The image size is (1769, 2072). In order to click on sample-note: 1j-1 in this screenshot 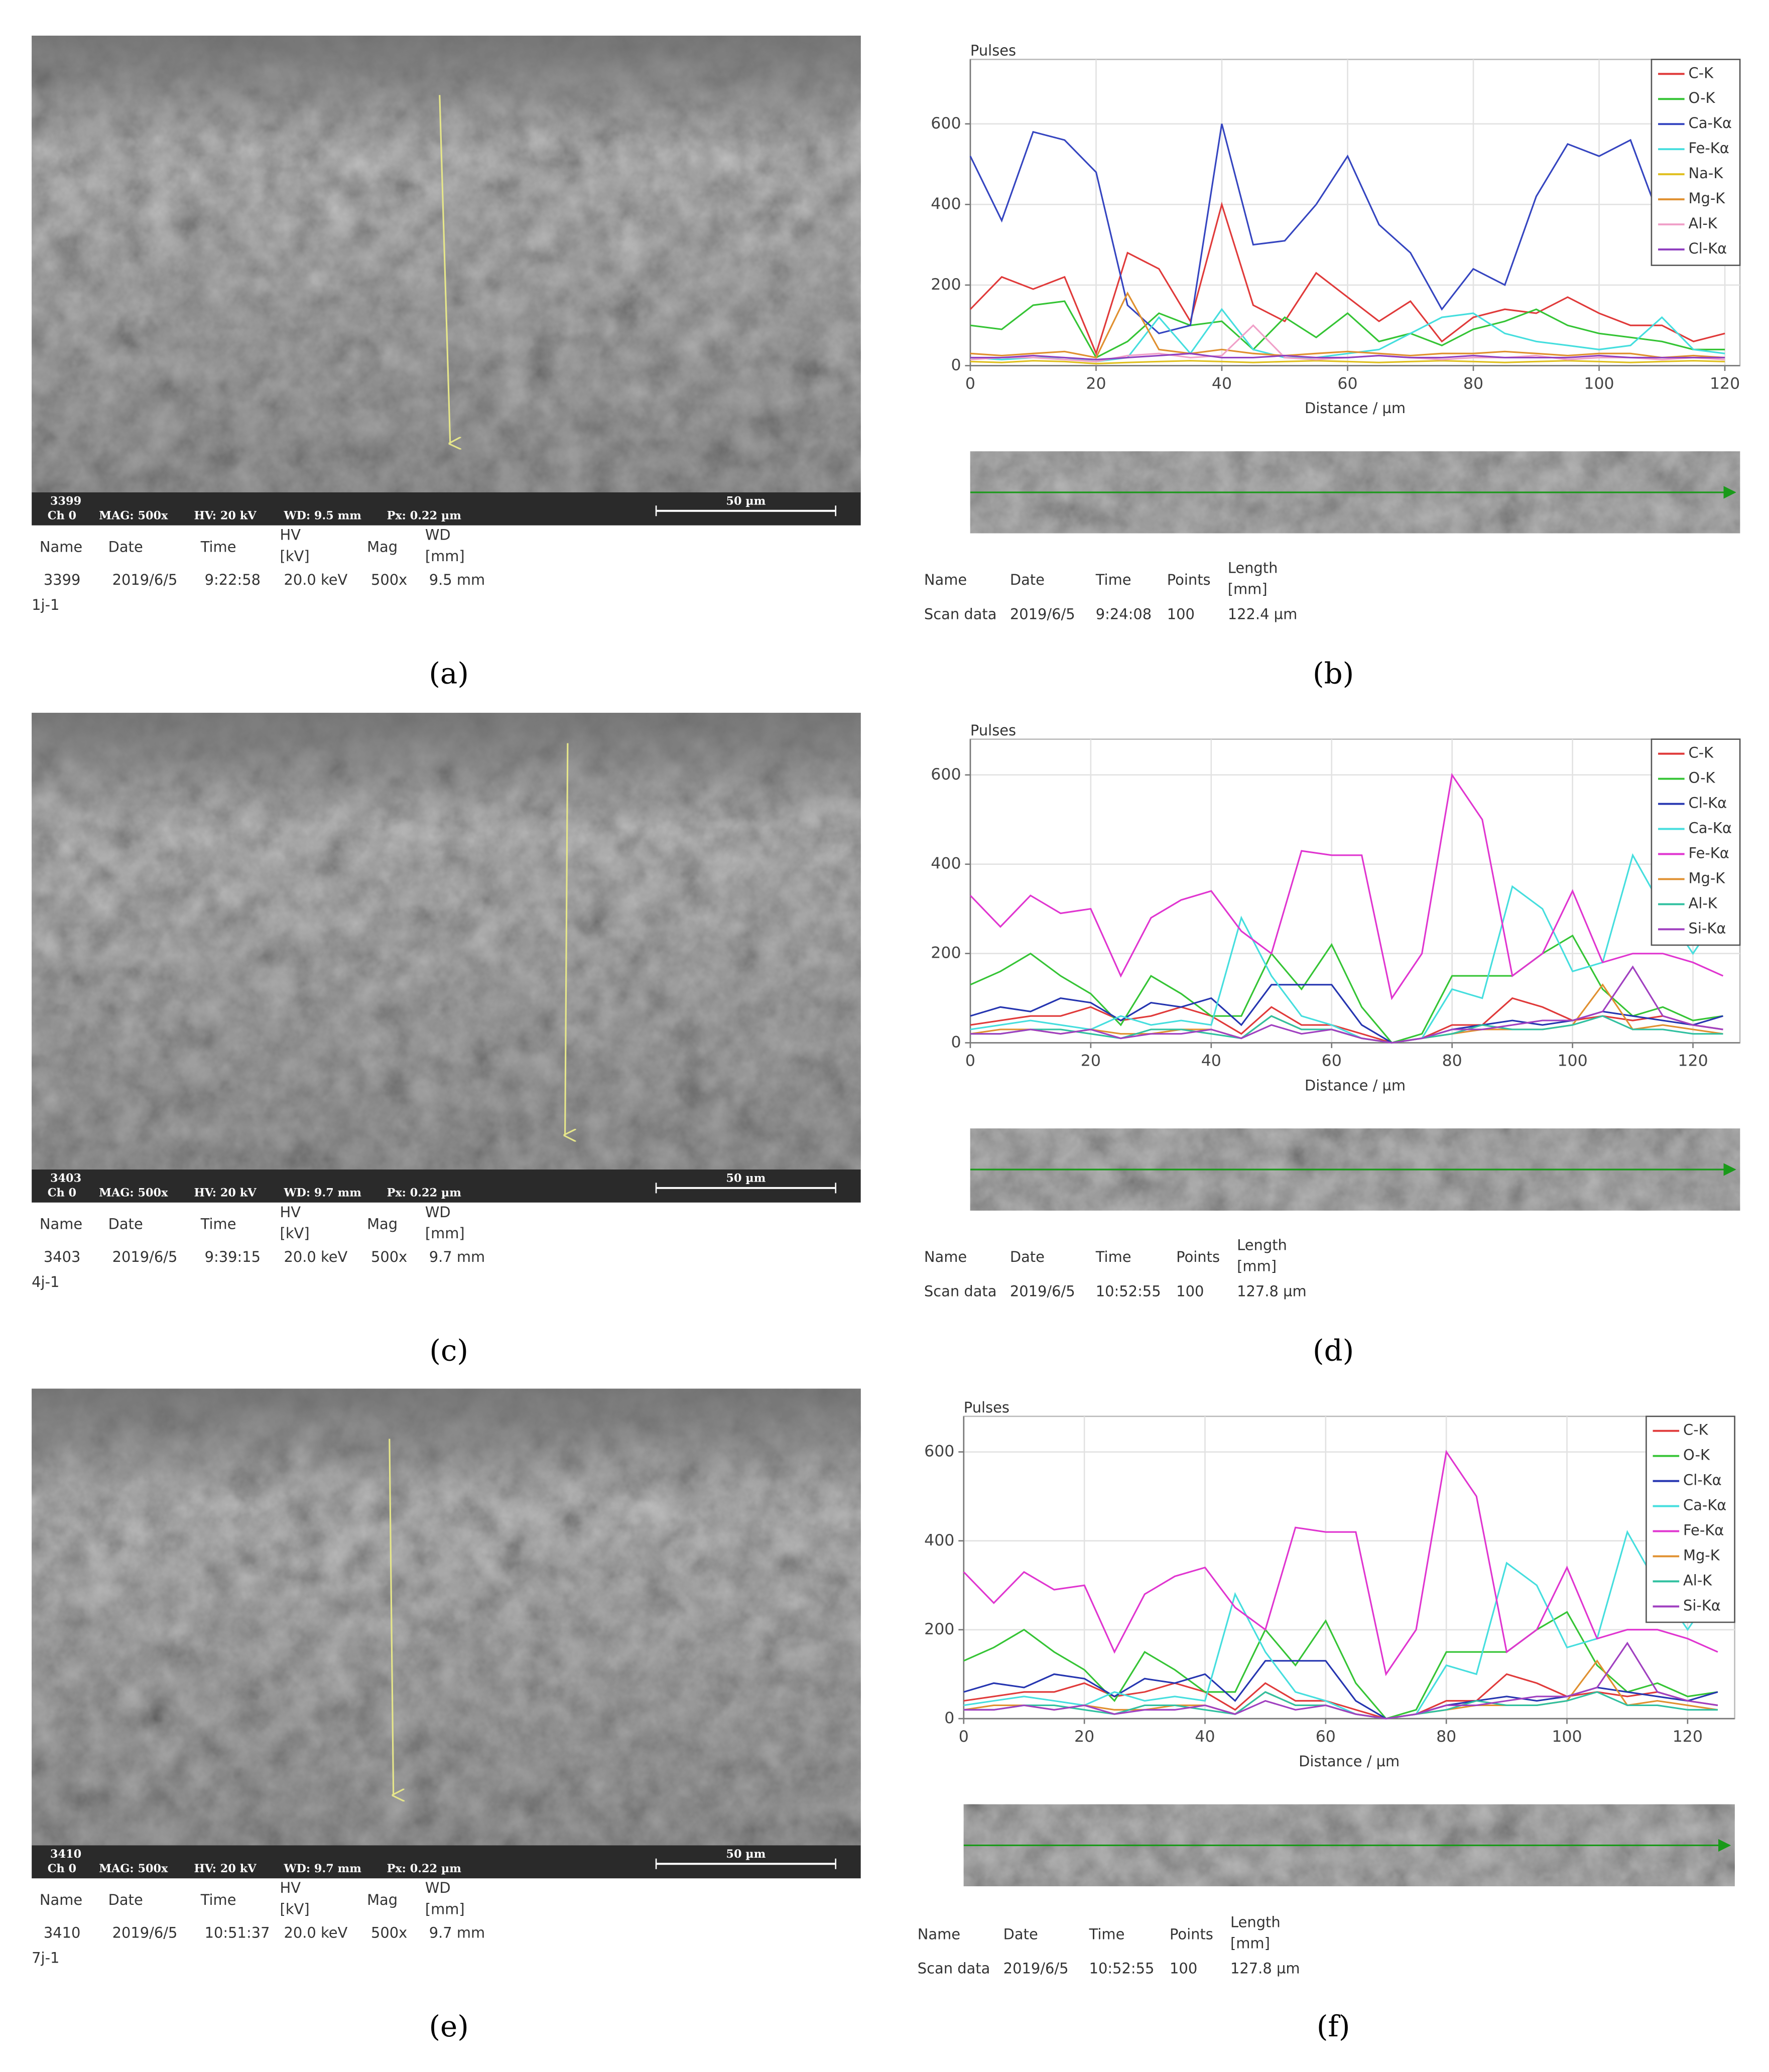, I will do `click(46, 604)`.